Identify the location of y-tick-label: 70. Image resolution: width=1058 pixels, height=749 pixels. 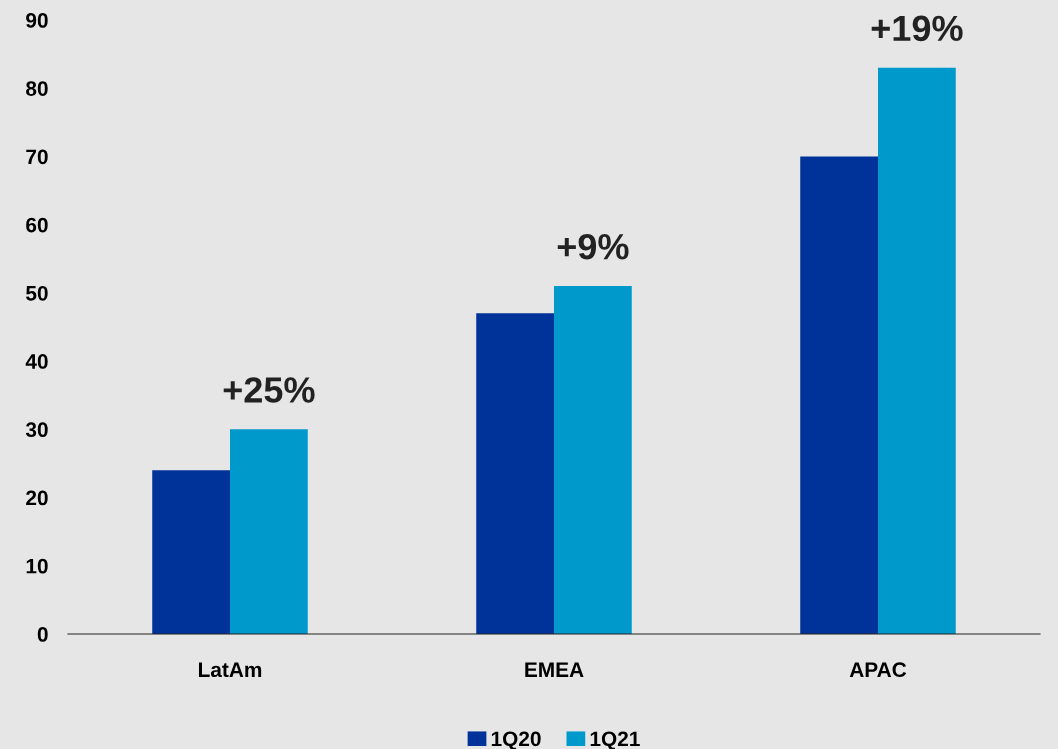
(37, 157).